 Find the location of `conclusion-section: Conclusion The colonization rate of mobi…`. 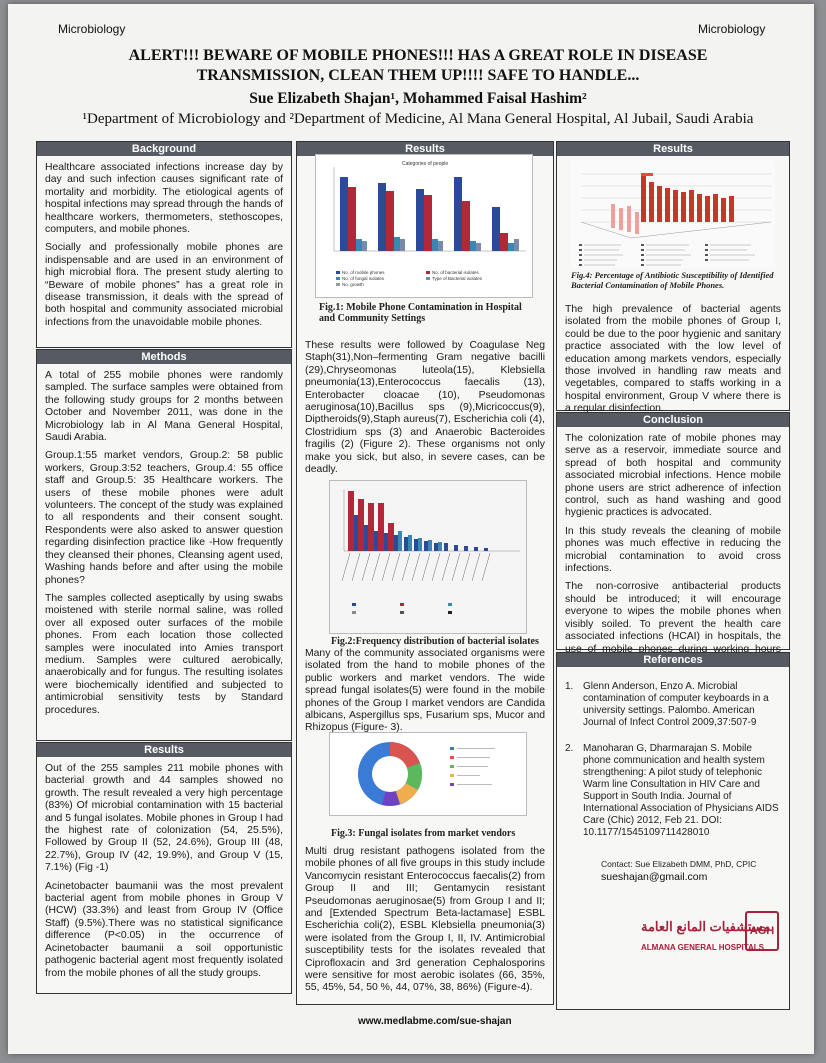

conclusion-section: Conclusion The colonization rate of mobi… is located at coordinates (673, 539).